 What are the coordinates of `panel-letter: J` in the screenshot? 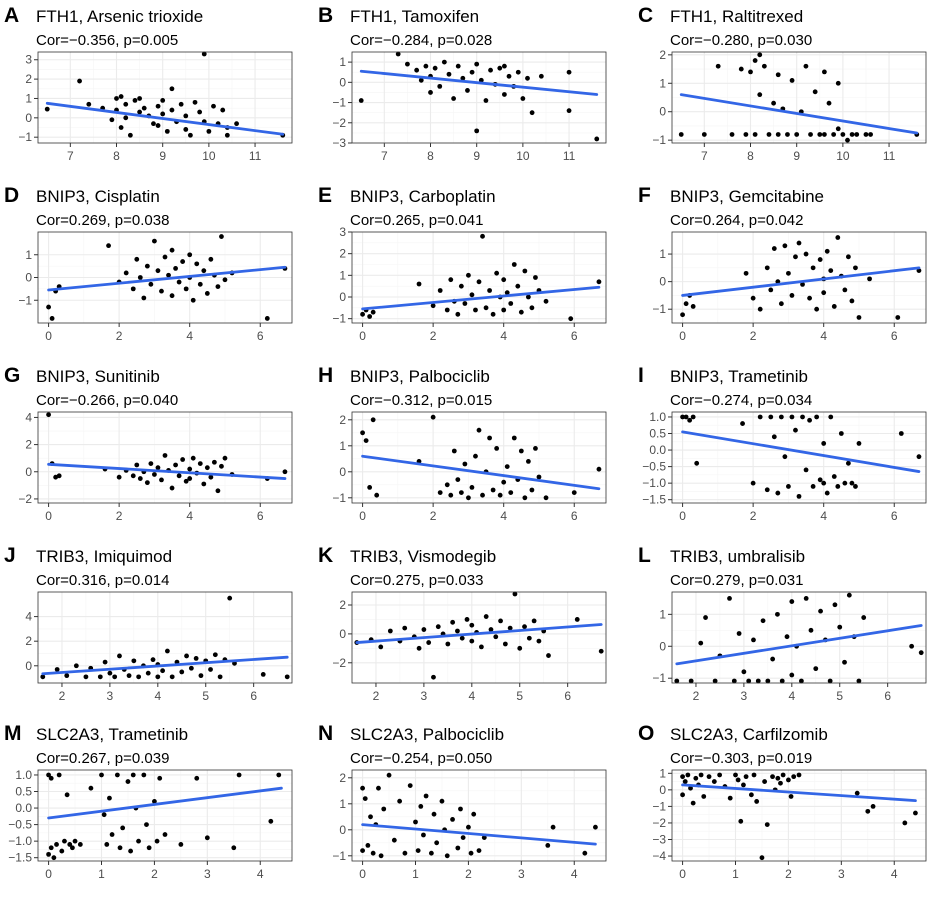 It's located at (10, 555).